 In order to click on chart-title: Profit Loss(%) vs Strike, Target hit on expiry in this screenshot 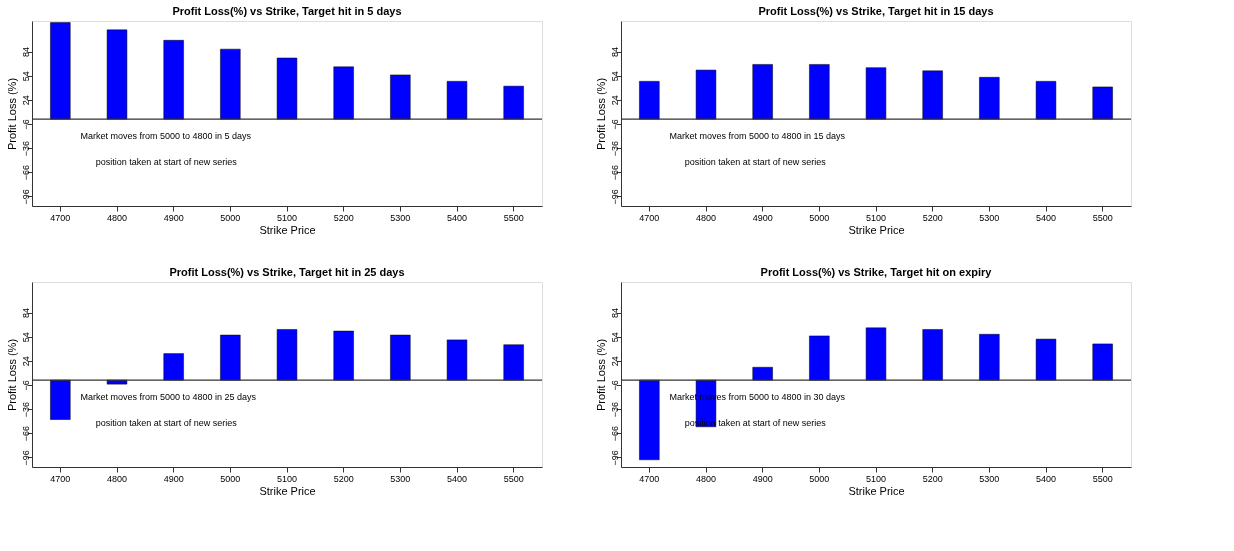, I will do `click(876, 272)`.